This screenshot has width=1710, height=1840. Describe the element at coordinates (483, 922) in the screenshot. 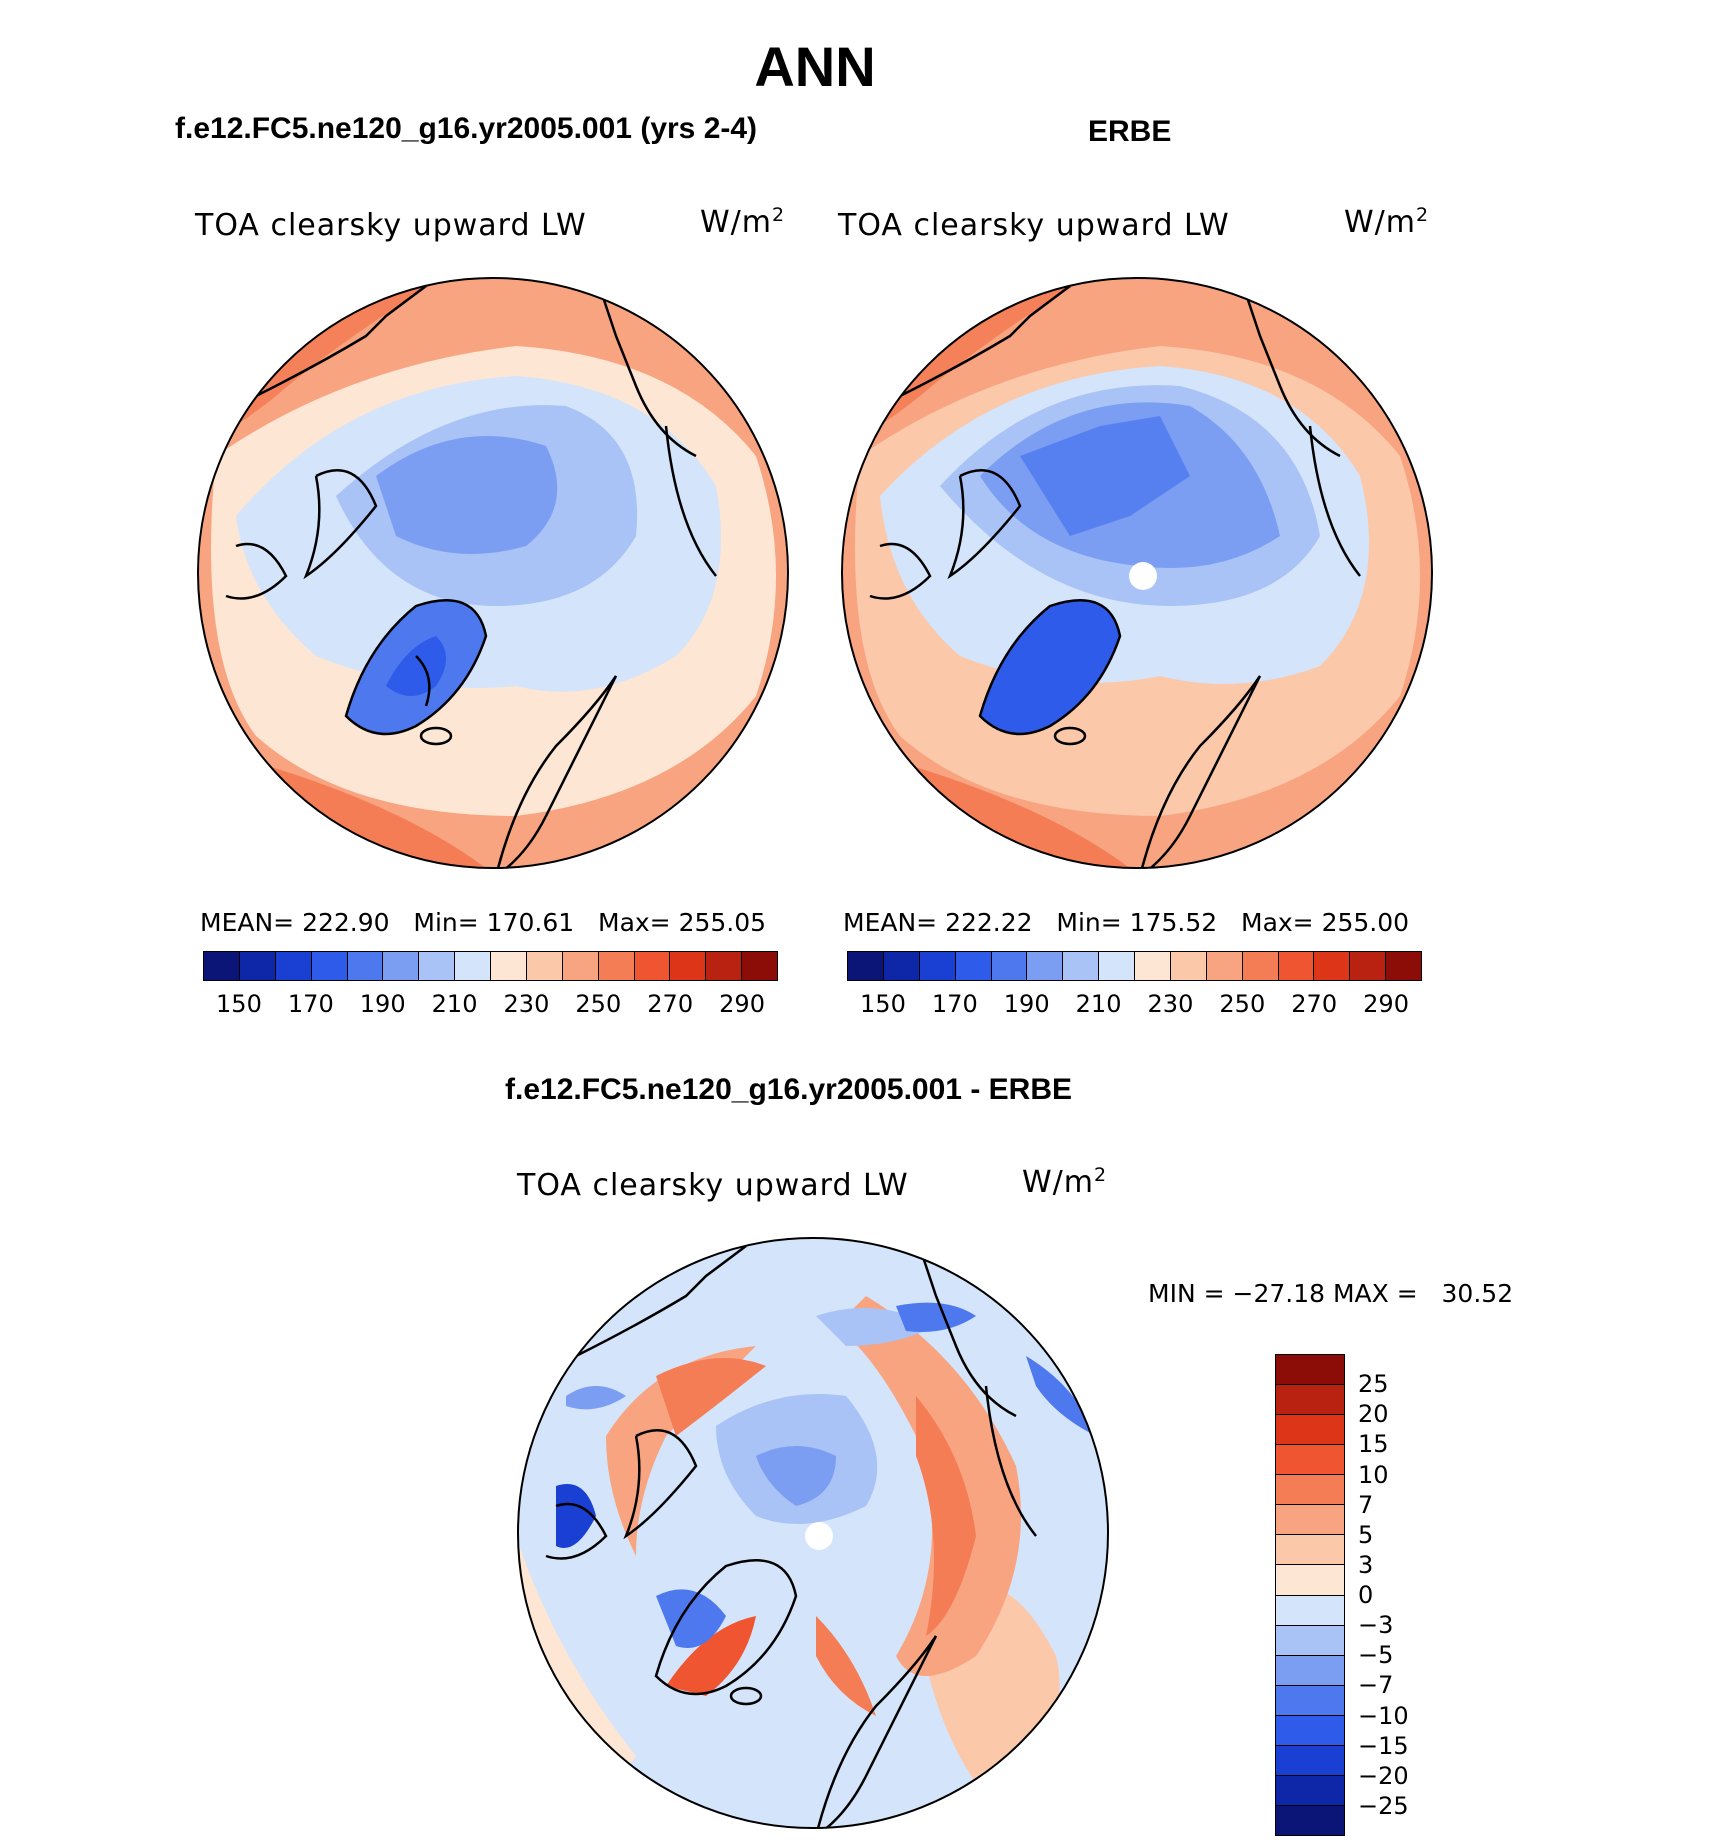

I see `model-stats: MEAN= 222.90 Min= 170.61 Max= 255.05` at that location.